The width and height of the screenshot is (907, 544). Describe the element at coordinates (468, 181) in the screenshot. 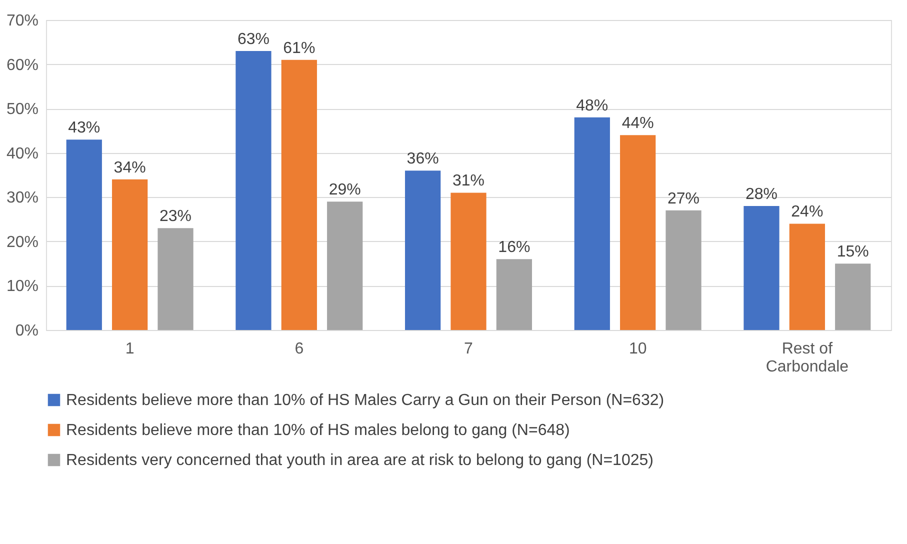

I see `data-label: 31%` at that location.